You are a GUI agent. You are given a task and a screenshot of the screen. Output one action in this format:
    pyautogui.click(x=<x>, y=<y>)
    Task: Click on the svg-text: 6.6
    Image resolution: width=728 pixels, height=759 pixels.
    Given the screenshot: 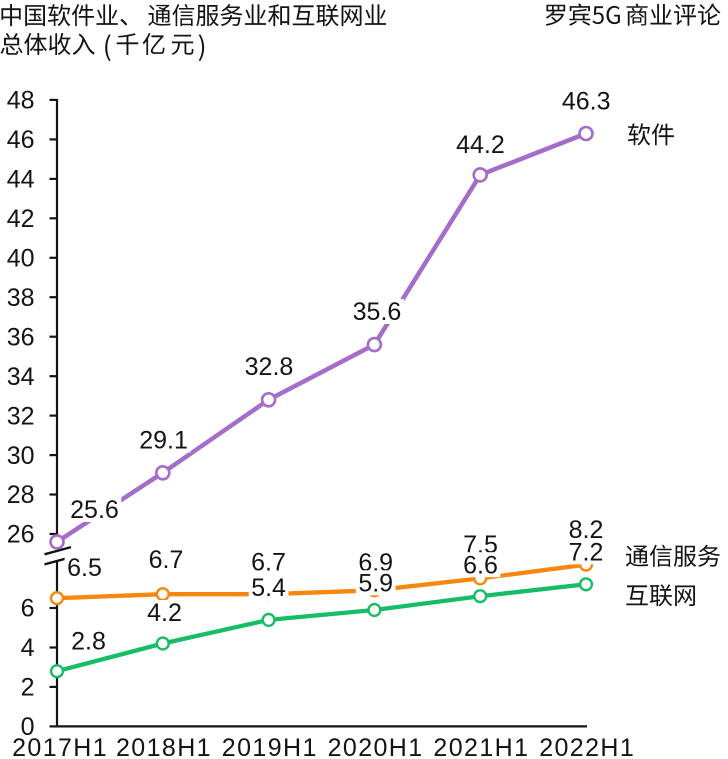 What is the action you would take?
    pyautogui.click(x=480, y=565)
    